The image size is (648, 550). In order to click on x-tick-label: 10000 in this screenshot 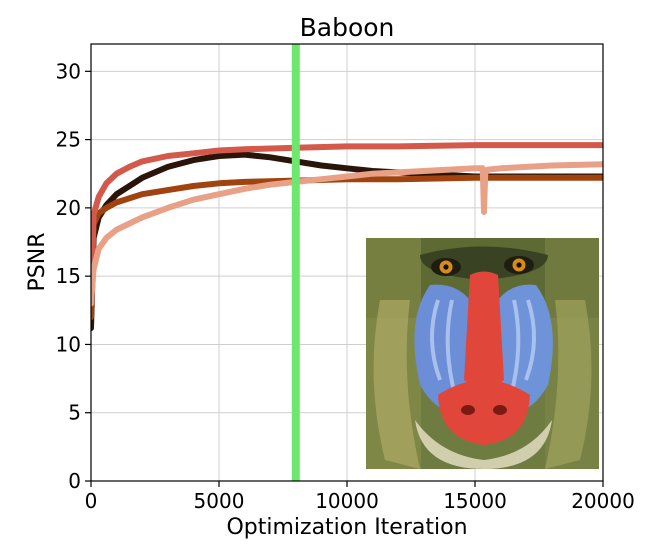, I will do `click(347, 501)`.